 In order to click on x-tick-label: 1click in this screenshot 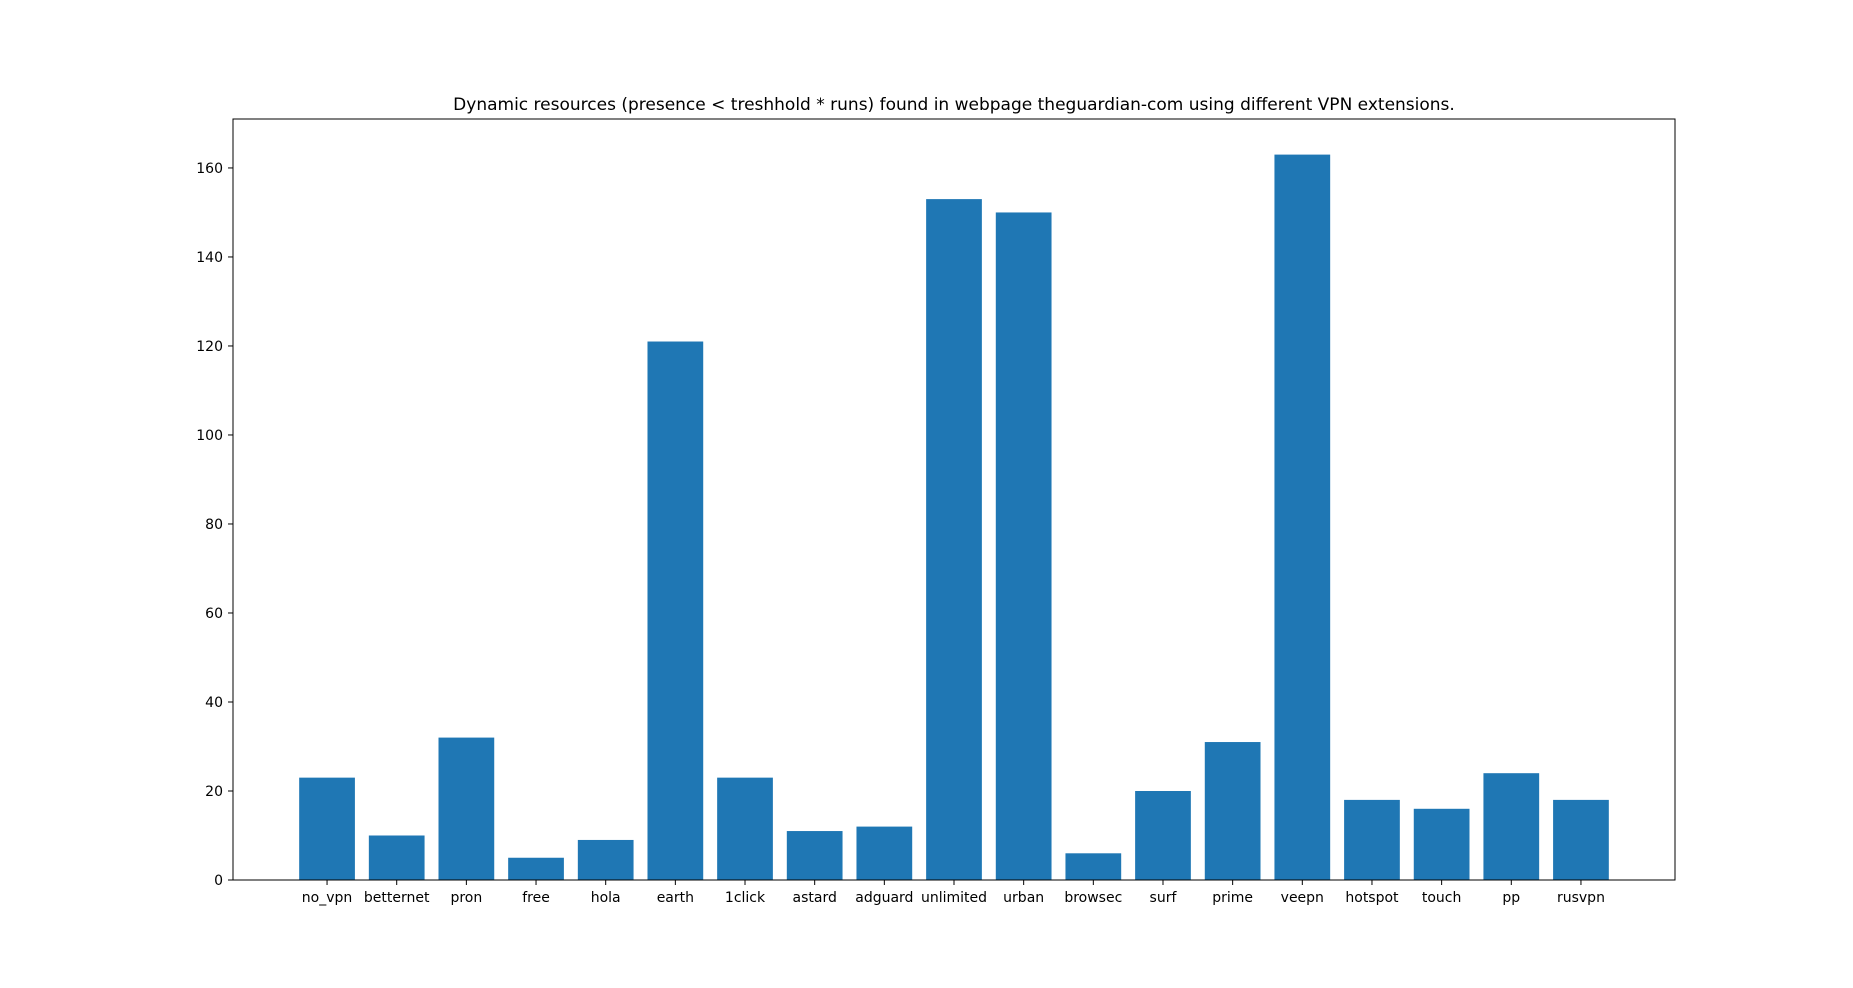, I will do `click(745, 898)`.